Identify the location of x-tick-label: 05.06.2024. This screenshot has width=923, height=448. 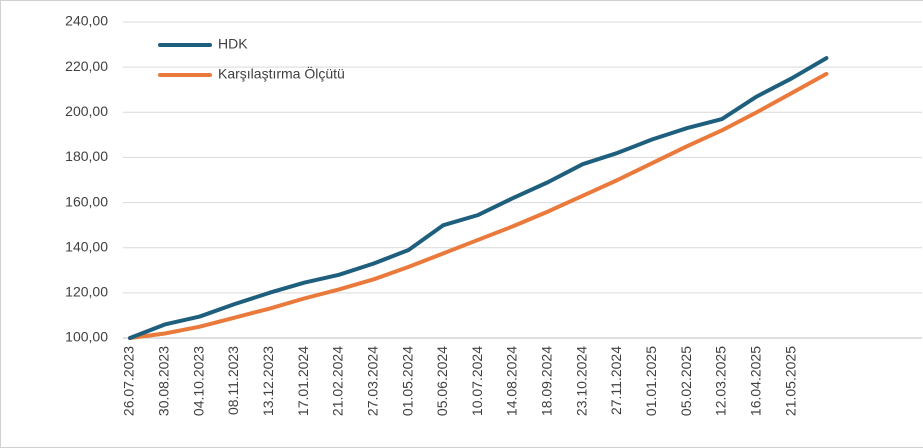
(442, 381).